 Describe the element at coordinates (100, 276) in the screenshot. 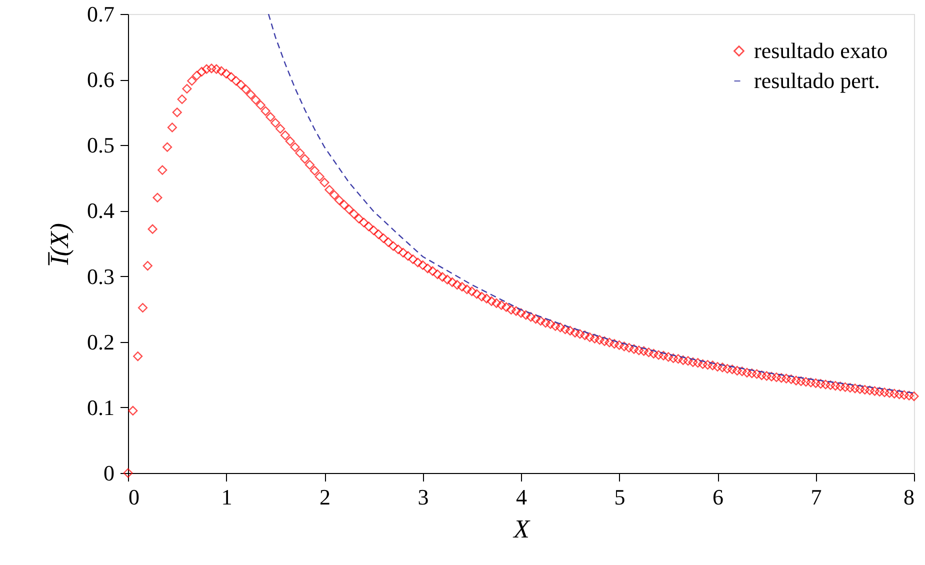

I see `y-tick-label: 0.3` at that location.